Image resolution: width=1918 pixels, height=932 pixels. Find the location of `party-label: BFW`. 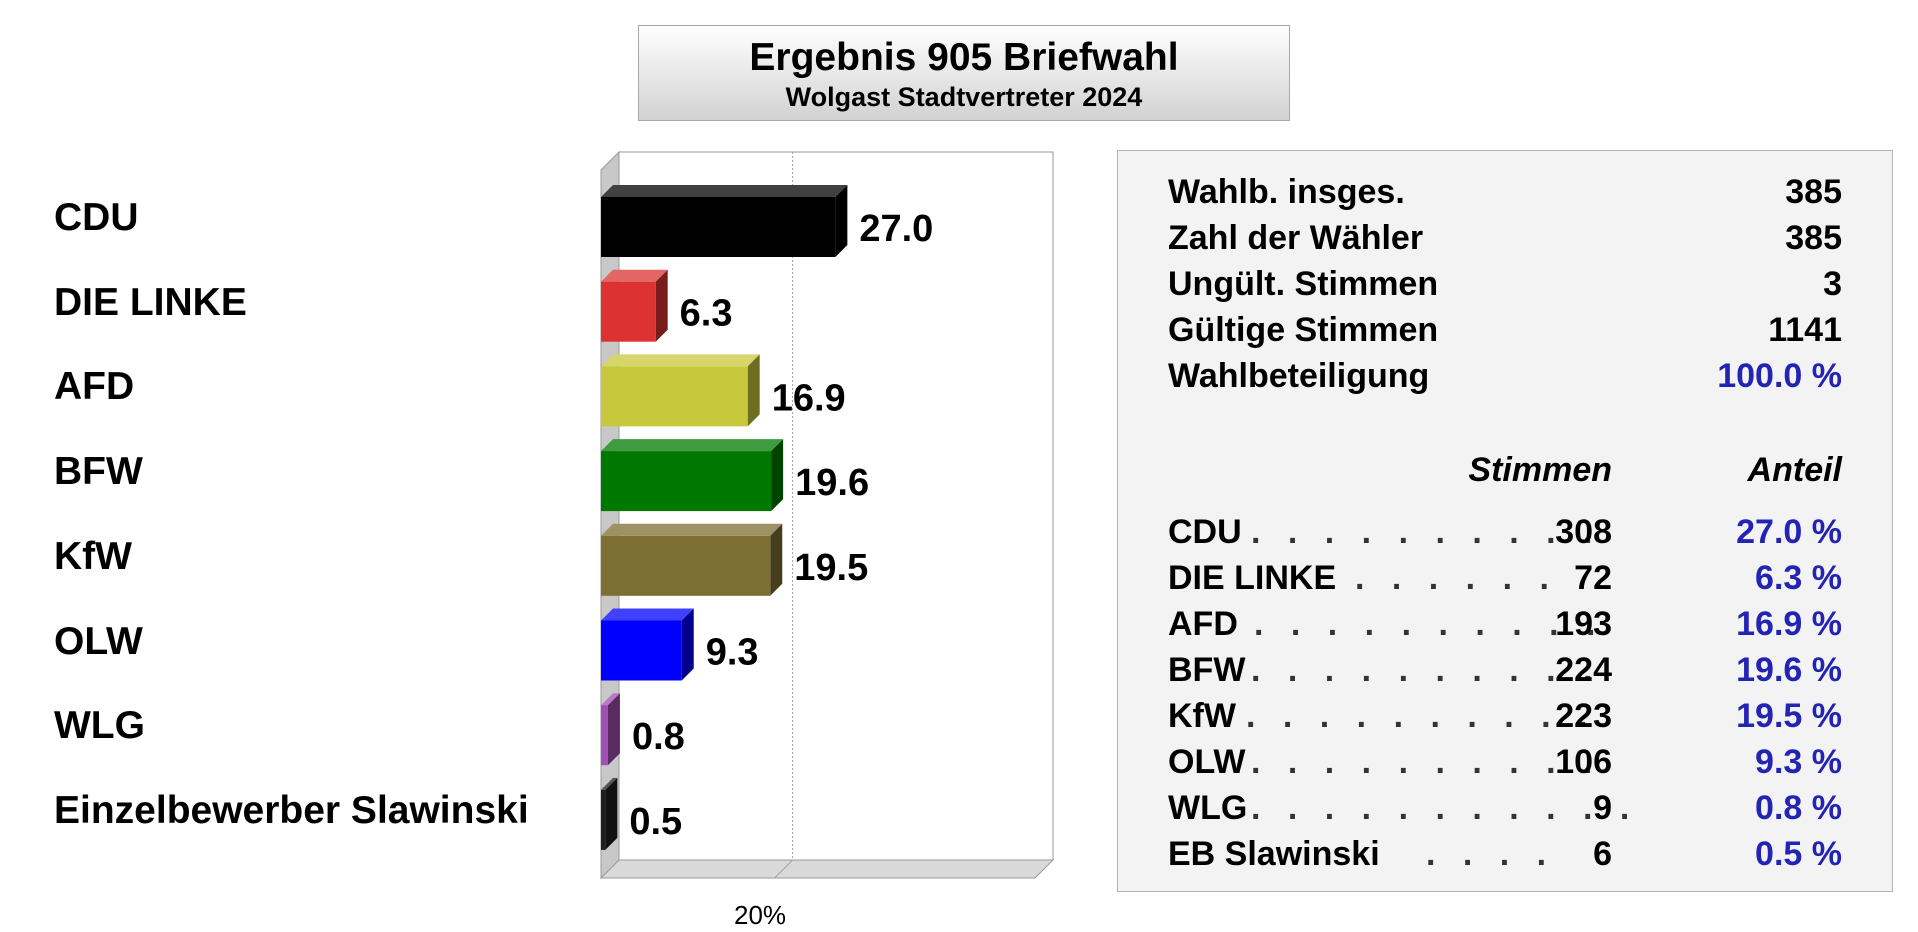

party-label: BFW is located at coordinates (98, 472).